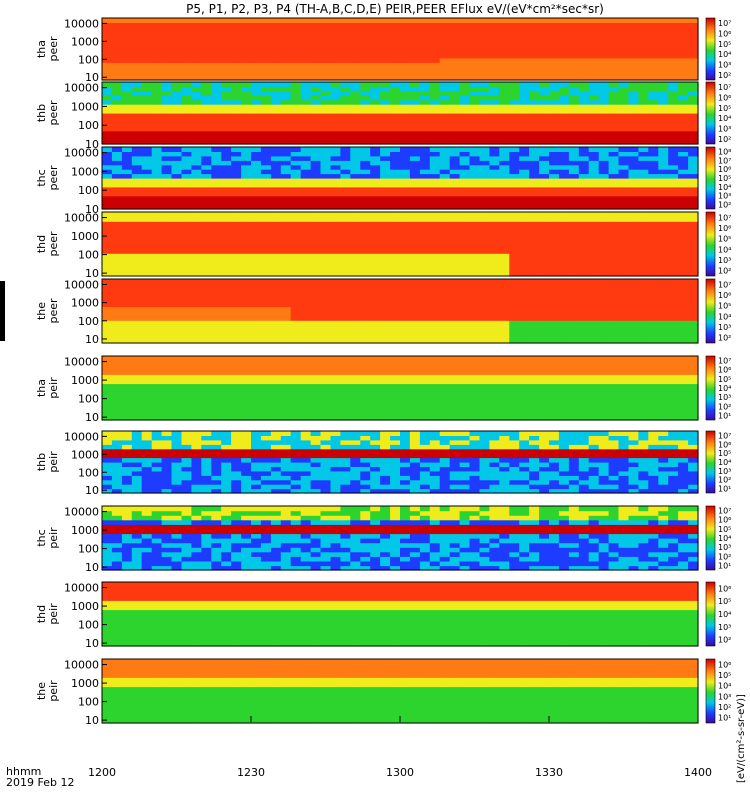 The width and height of the screenshot is (750, 800). What do you see at coordinates (41, 614) in the screenshot?
I see `panel-label-probe: thd` at bounding box center [41, 614].